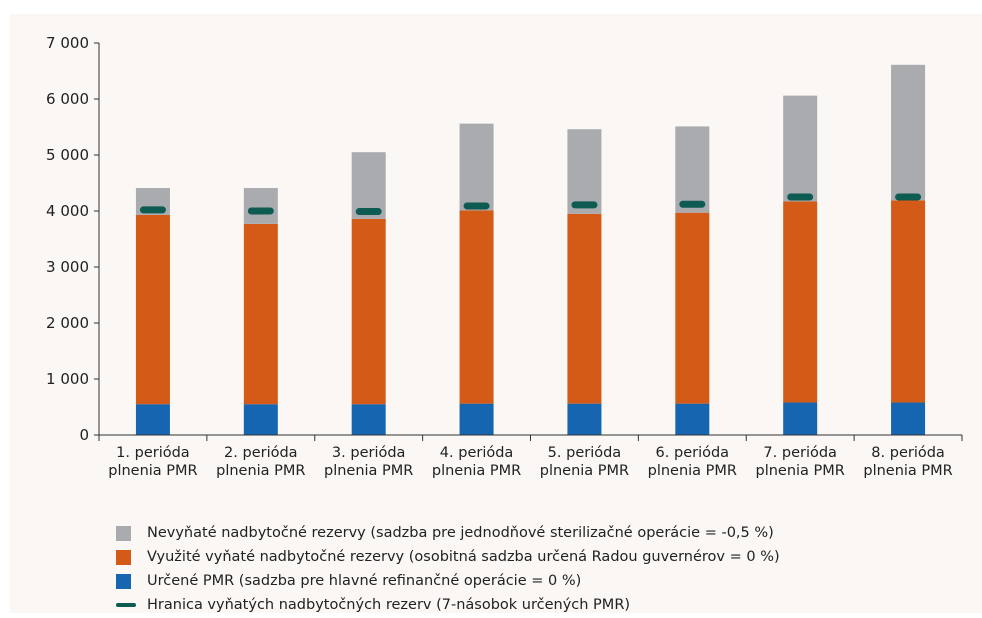 The width and height of the screenshot is (982, 618). What do you see at coordinates (692, 419) in the screenshot?
I see `bar-segment-s0-c5` at bounding box center [692, 419].